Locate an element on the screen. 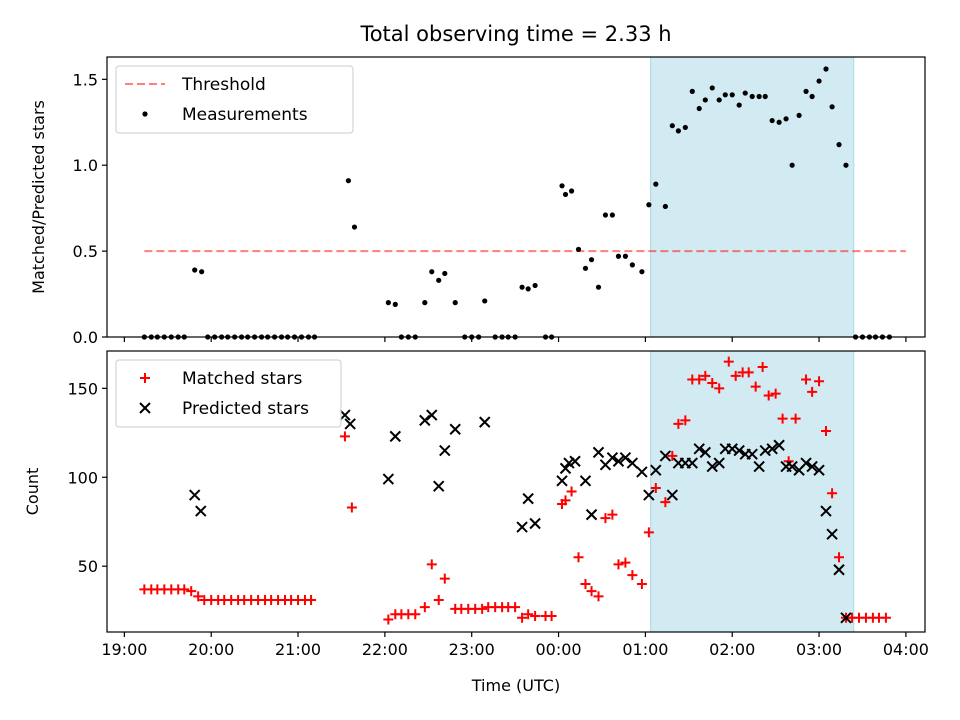 The width and height of the screenshot is (960, 720). top-y-axis-label: Matched/Predicted stars is located at coordinates (38, 197).